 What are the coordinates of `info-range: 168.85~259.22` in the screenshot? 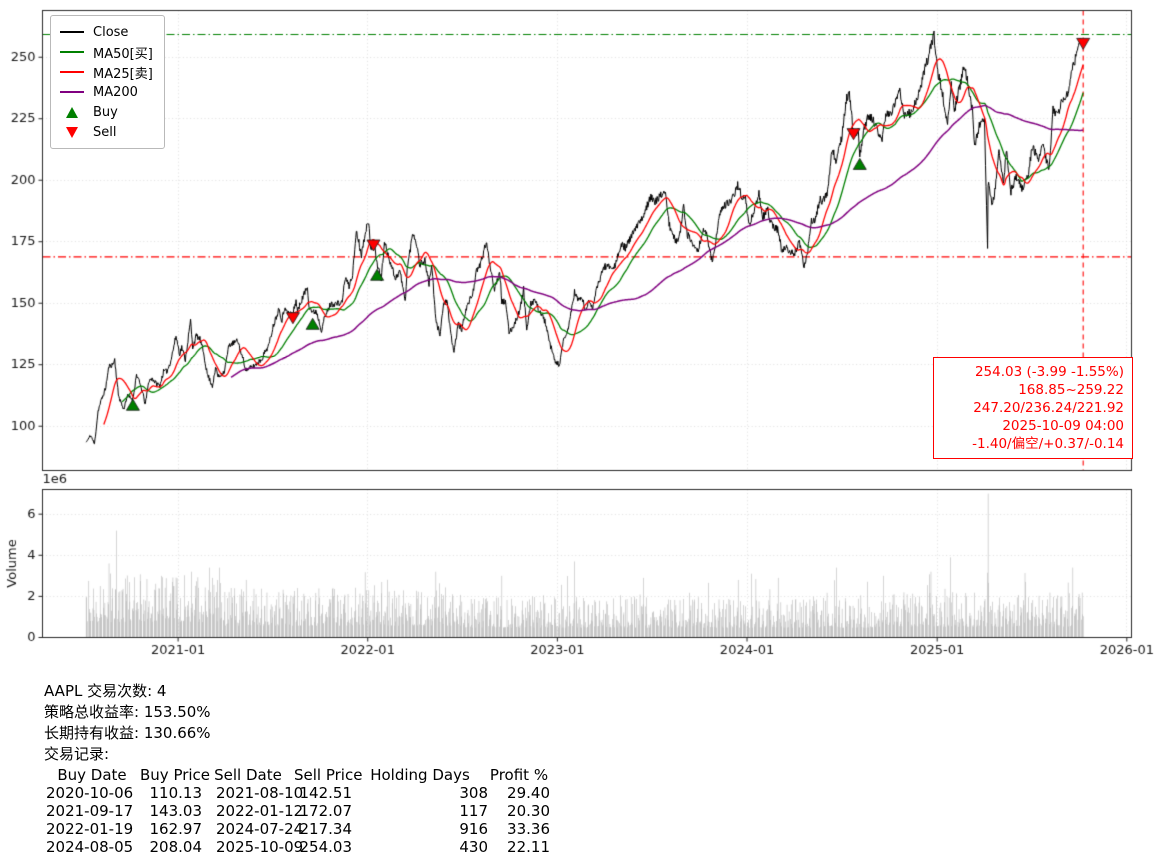 It's located at (1071, 390).